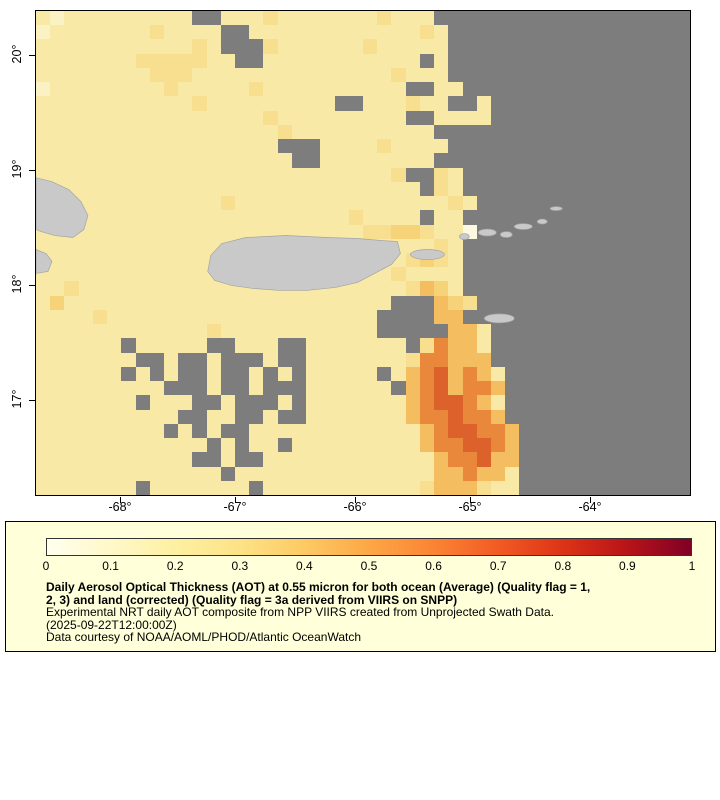 The width and height of the screenshot is (720, 800). Describe the element at coordinates (46, 566) in the screenshot. I see `colorbar-tick-label: 0` at that location.